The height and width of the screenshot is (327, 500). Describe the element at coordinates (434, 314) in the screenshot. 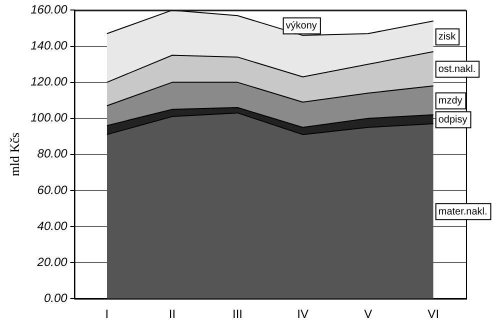

I see `x-tick-label: VI` at that location.